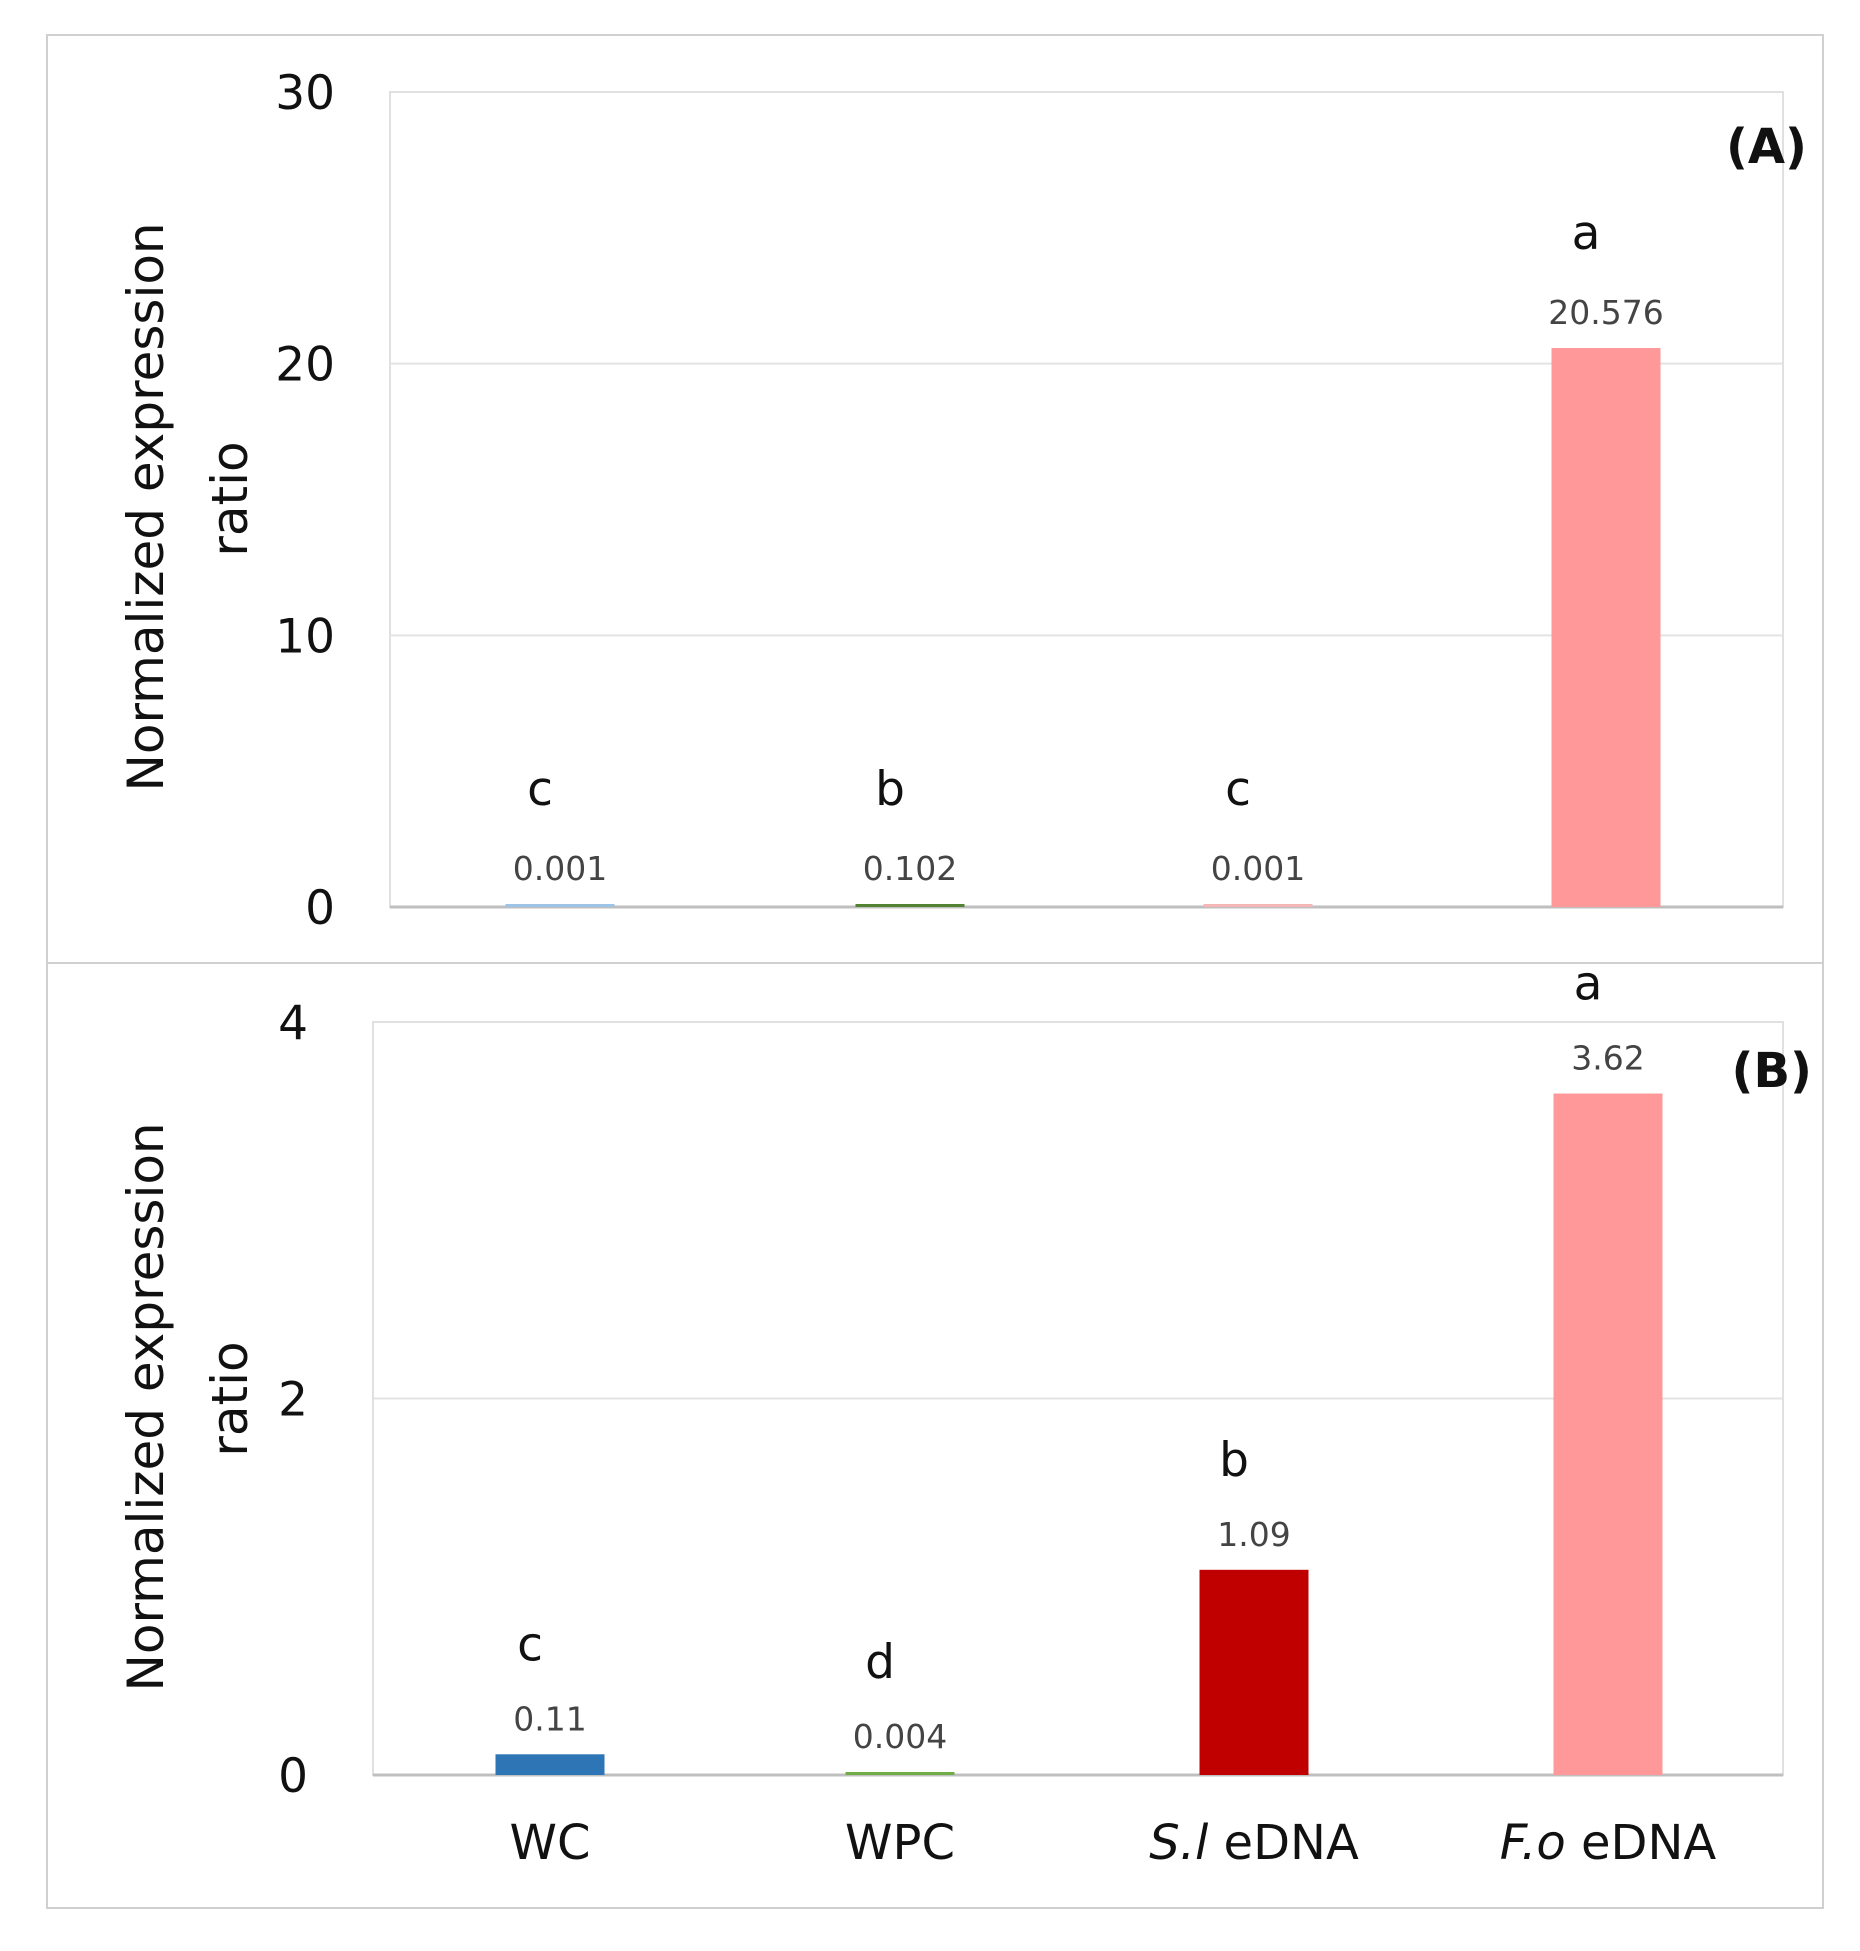 This screenshot has width=1860, height=1951. What do you see at coordinates (1605, 312) in the screenshot?
I see `data-label-value: 20.576` at bounding box center [1605, 312].